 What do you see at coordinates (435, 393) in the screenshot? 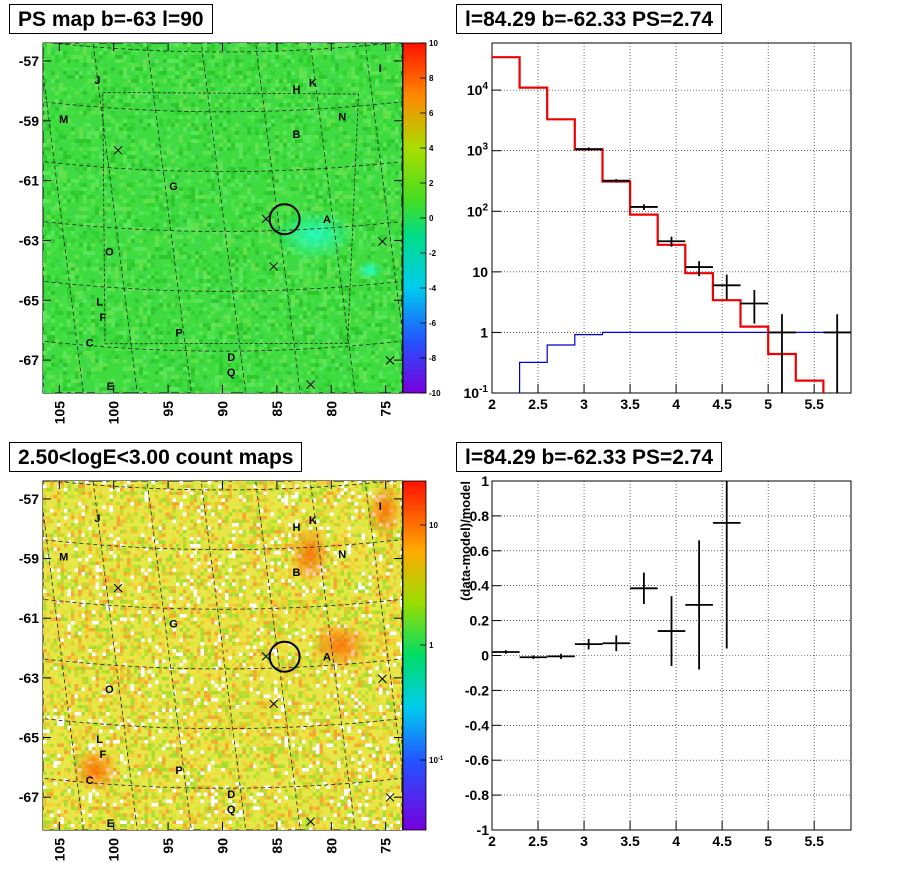
I see `colorbar-tick-label: -10` at bounding box center [435, 393].